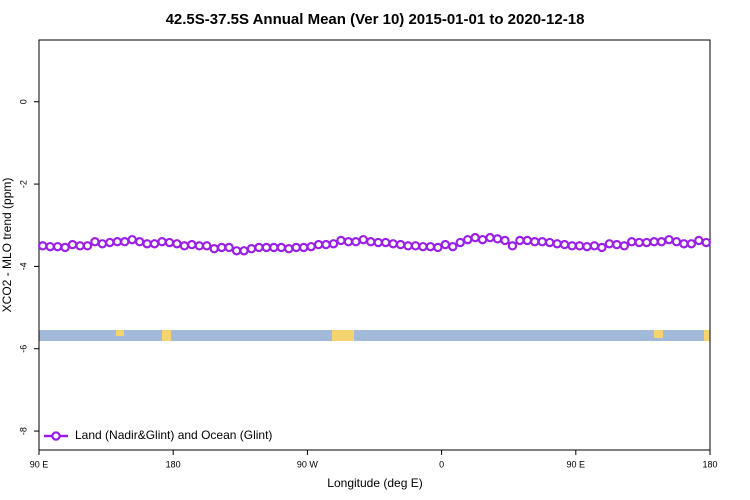 The image size is (750, 500). I want to click on surface-band, so click(374, 335).